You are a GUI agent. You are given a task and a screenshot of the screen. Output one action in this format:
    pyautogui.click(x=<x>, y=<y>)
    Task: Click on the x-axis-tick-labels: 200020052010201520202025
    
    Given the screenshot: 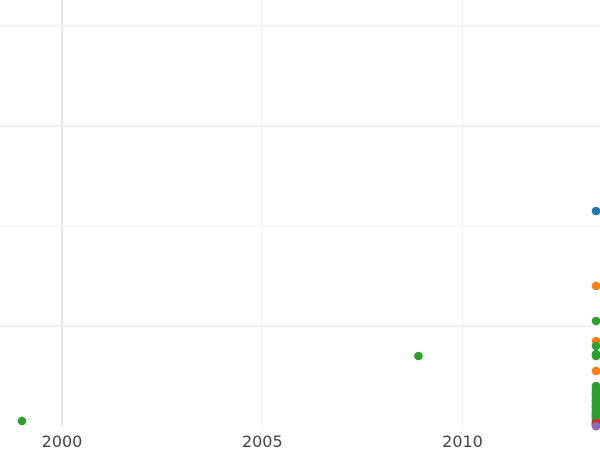 What is the action you would take?
    pyautogui.click(x=262, y=441)
    